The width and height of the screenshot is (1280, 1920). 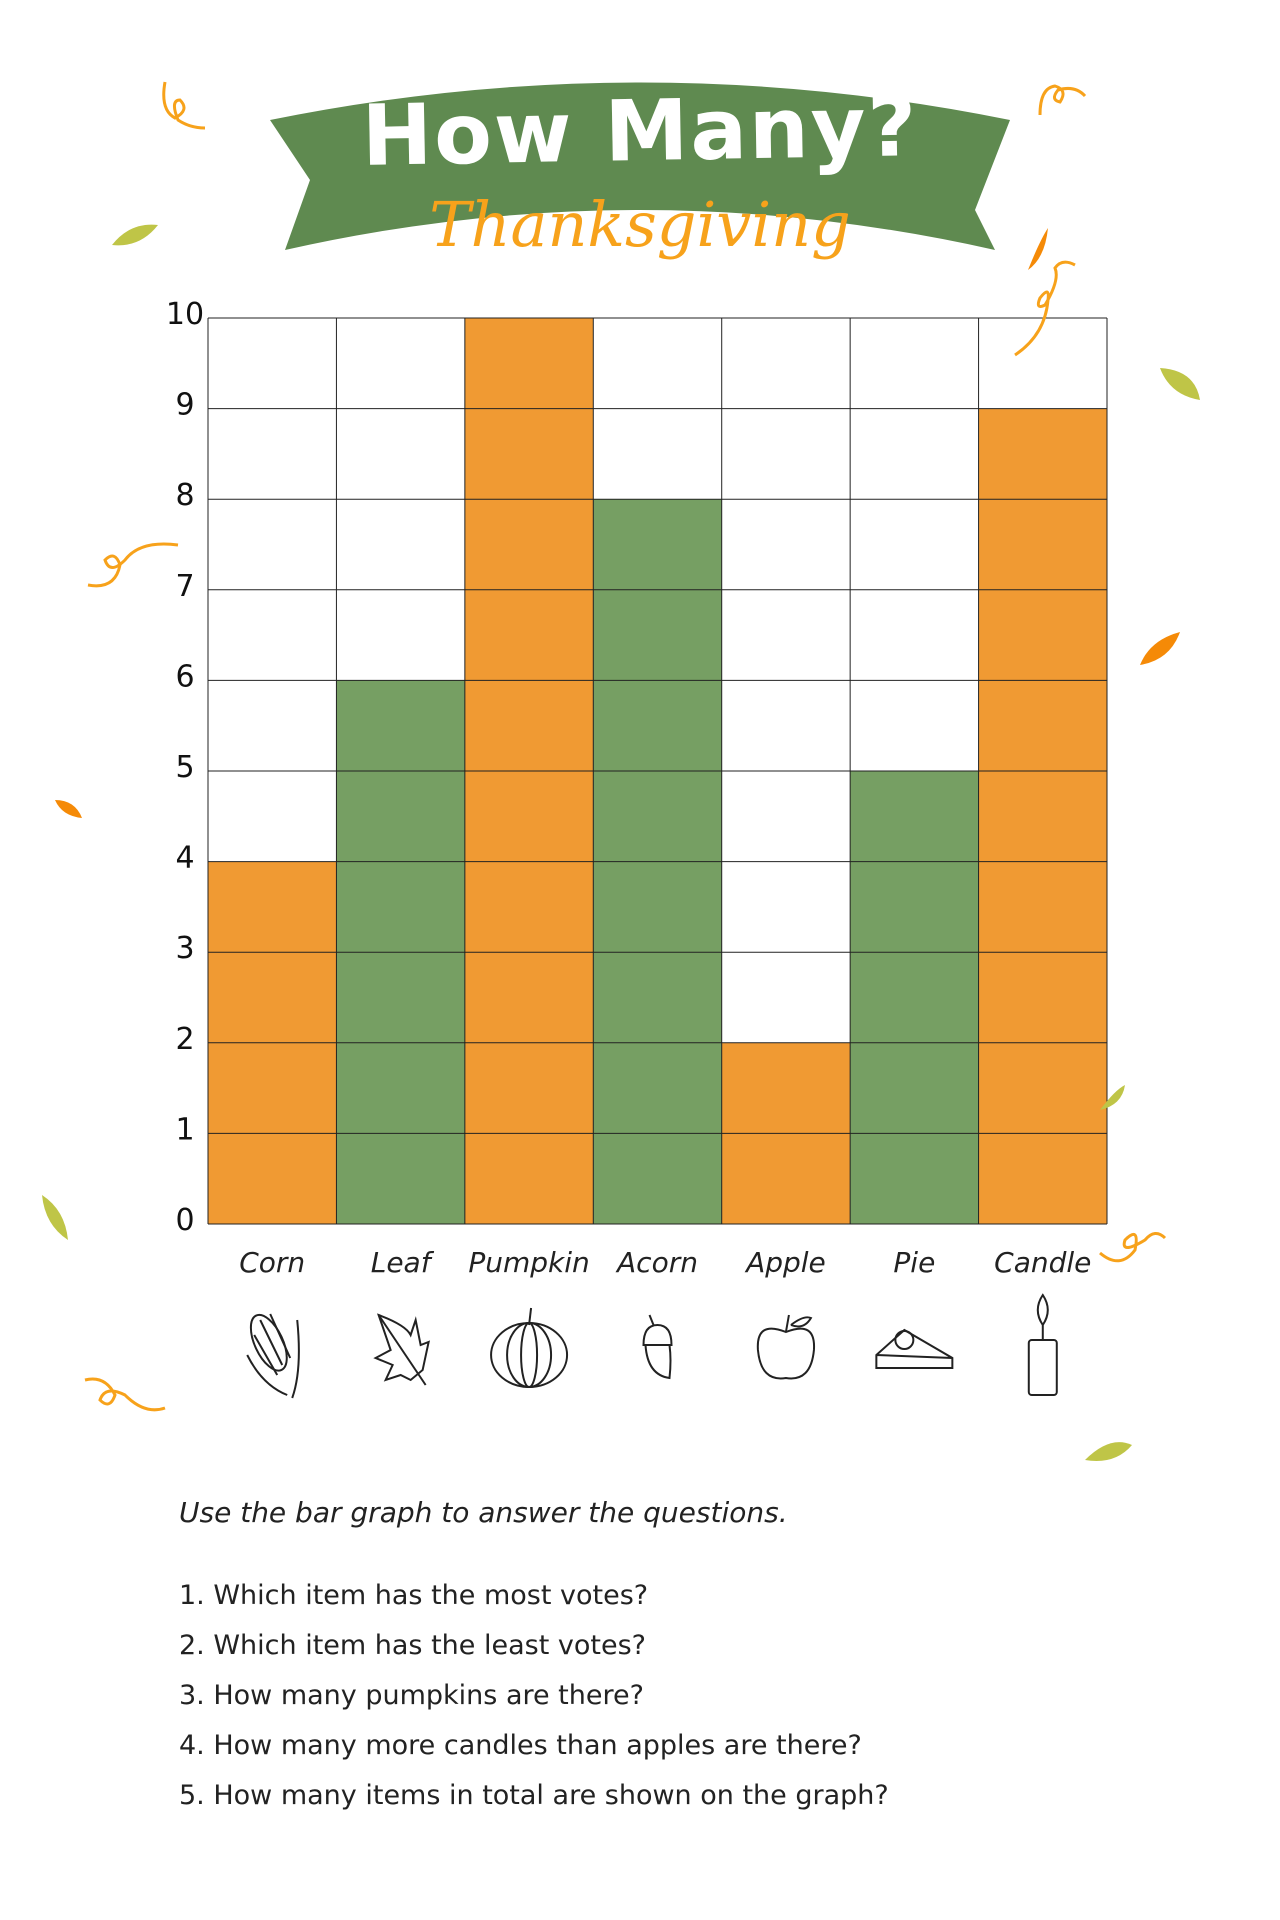 I want to click on x-tick-label: Leaf, so click(x=403, y=1262).